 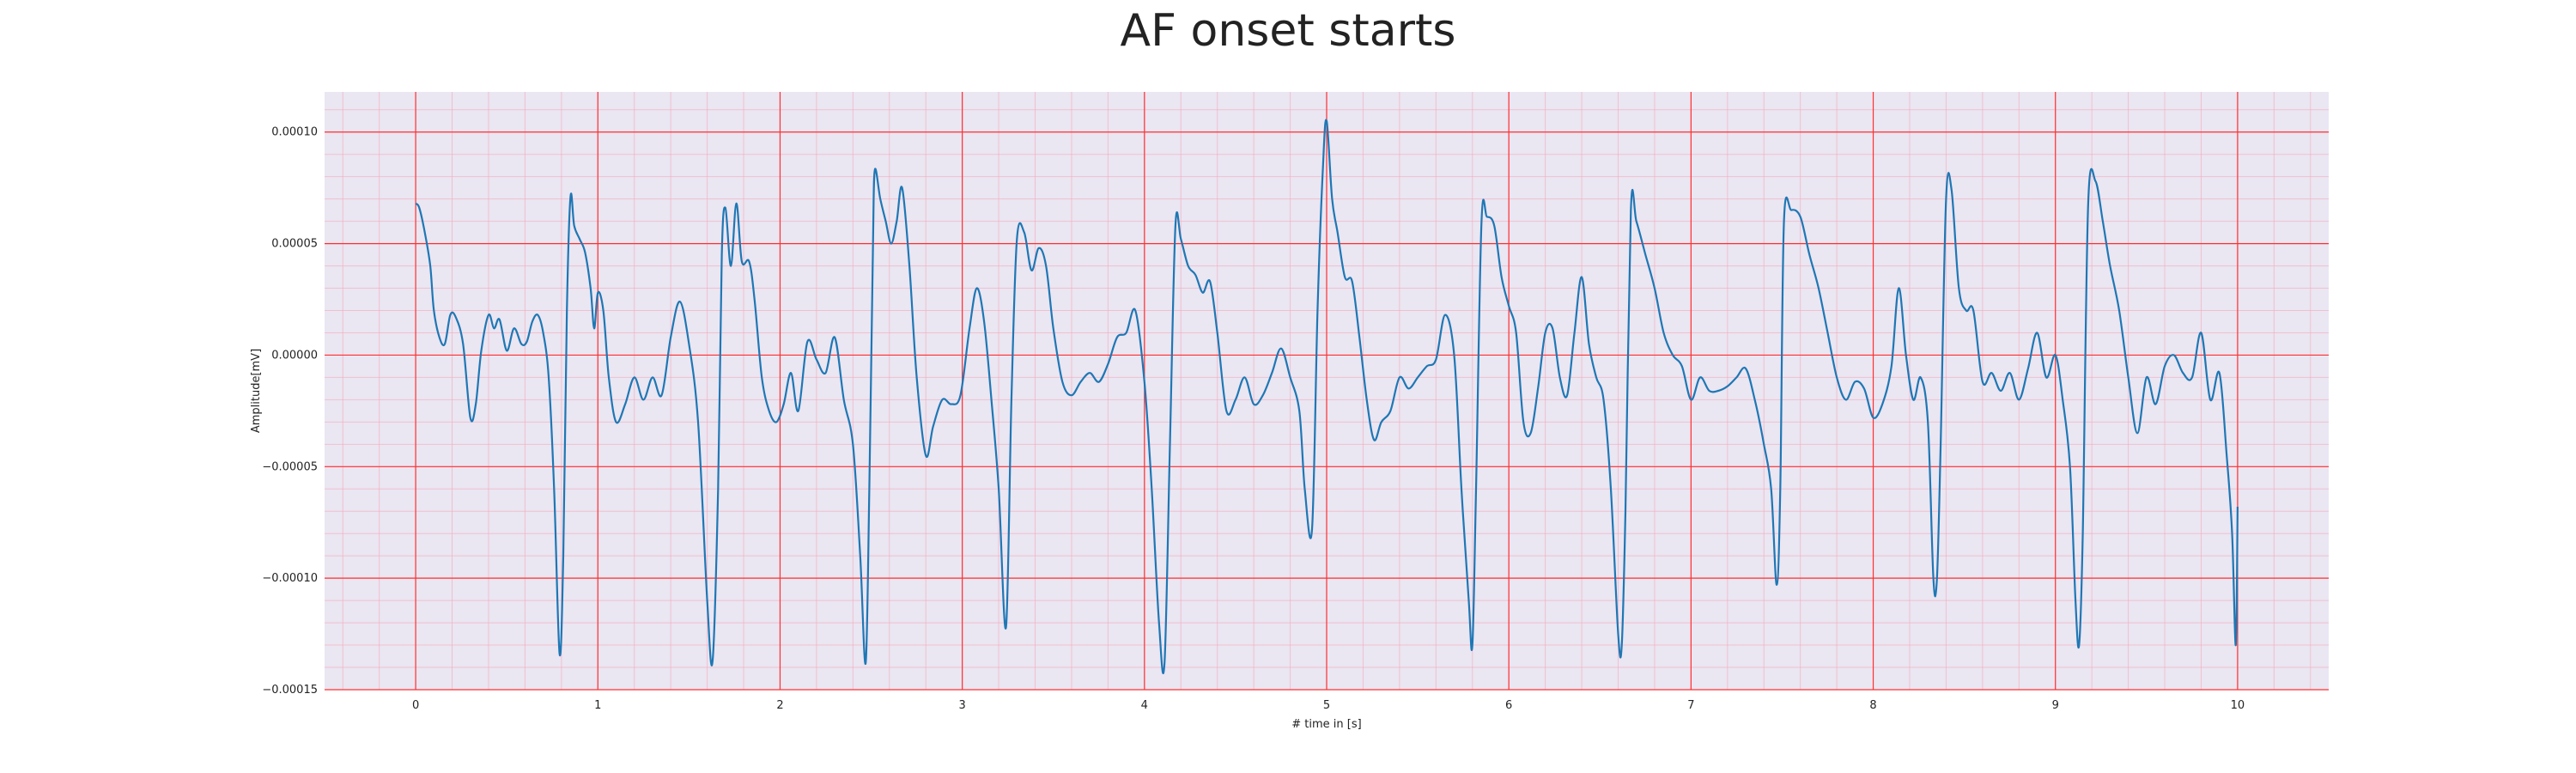 I want to click on y-tick-label: −0.00010, so click(x=290, y=578).